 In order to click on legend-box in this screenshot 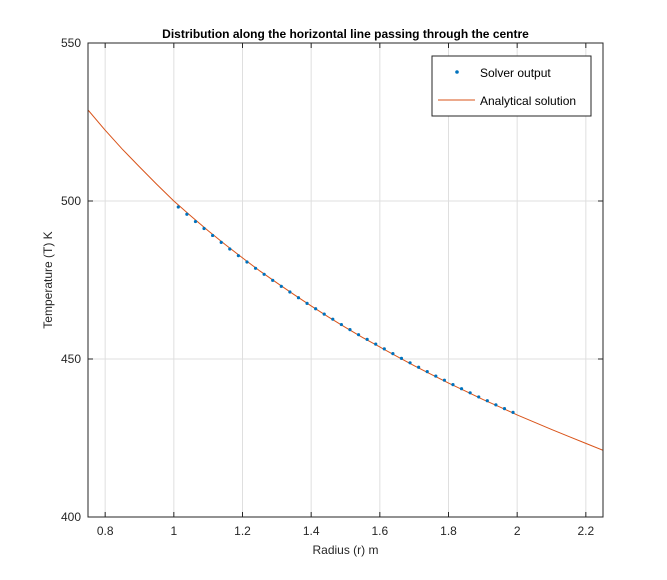, I will do `click(511, 86)`.